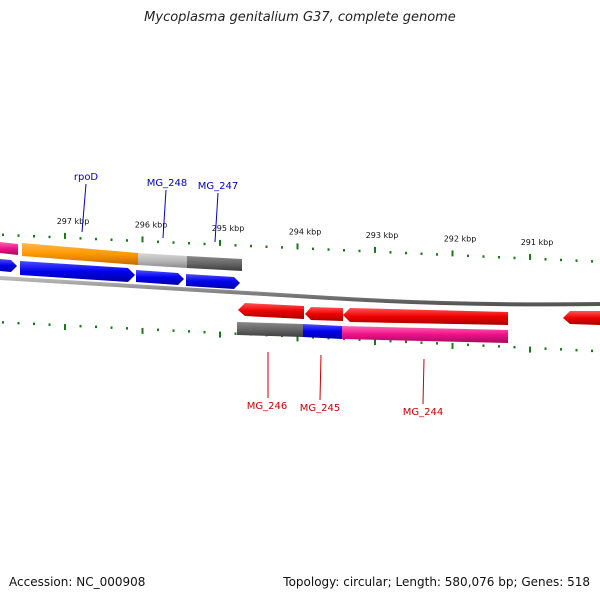 The width and height of the screenshot is (600, 600). I want to click on gene-label-mg245: MG_245, so click(320, 408).